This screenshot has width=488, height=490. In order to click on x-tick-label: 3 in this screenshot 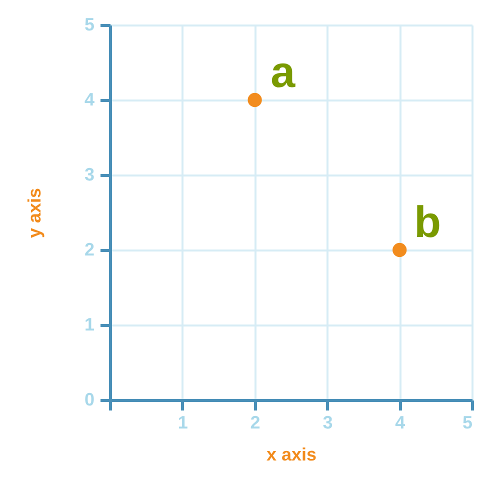, I will do `click(327, 422)`.